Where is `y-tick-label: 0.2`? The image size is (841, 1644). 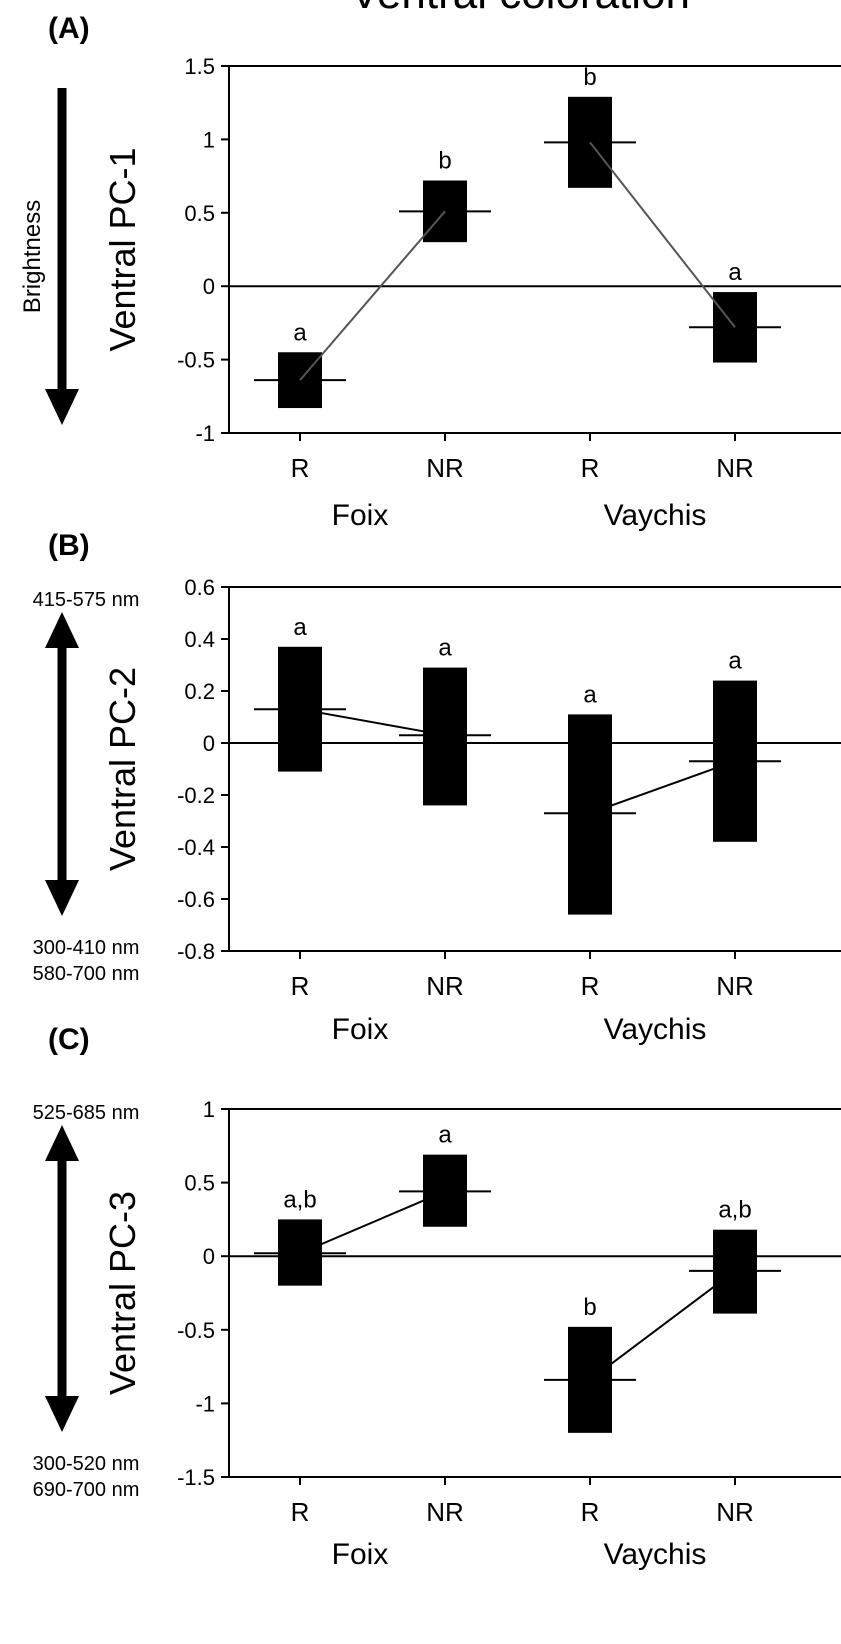 y-tick-label: 0.2 is located at coordinates (199, 691).